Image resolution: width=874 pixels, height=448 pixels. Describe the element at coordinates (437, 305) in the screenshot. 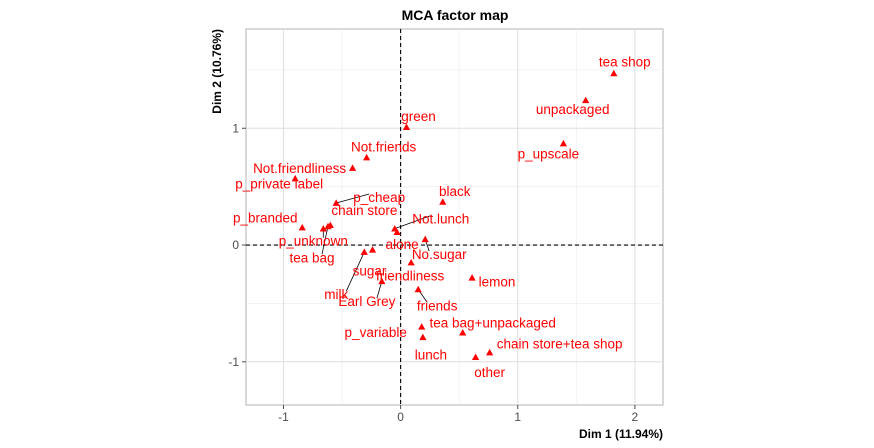

I see `point-label: friends` at that location.